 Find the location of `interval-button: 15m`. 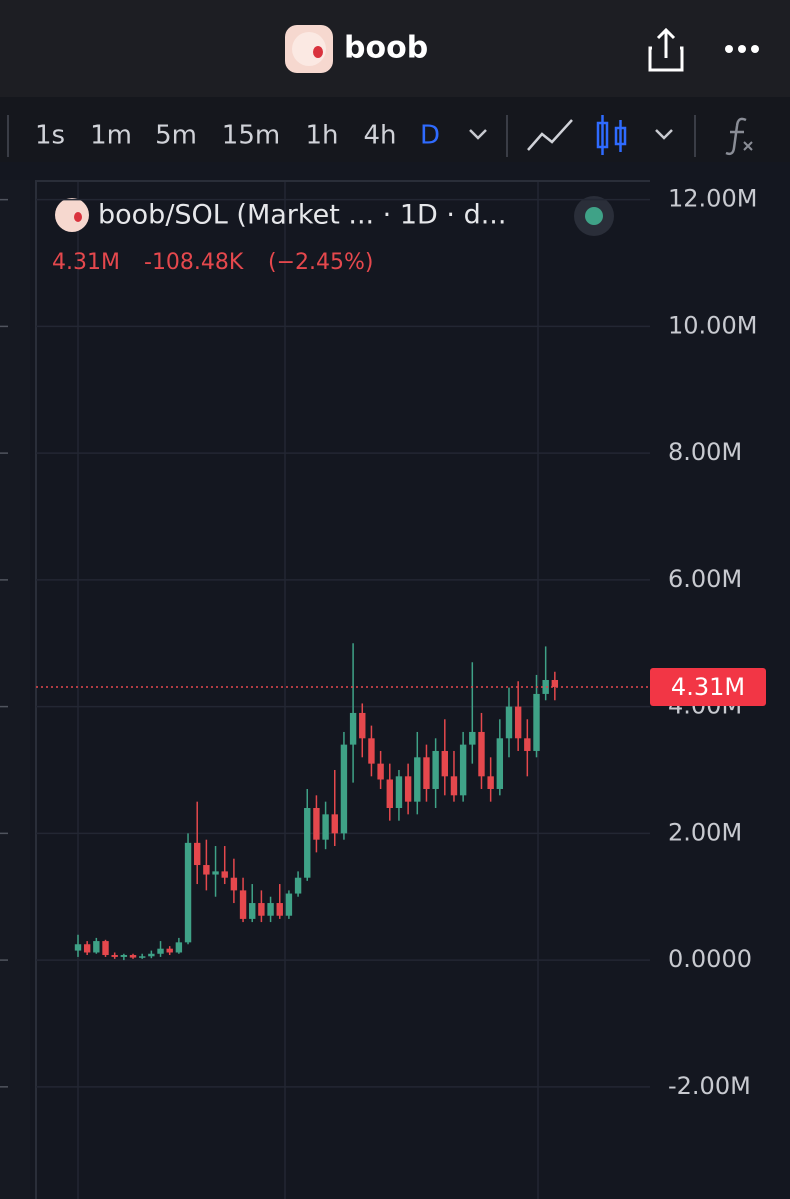

interval-button: 15m is located at coordinates (251, 136).